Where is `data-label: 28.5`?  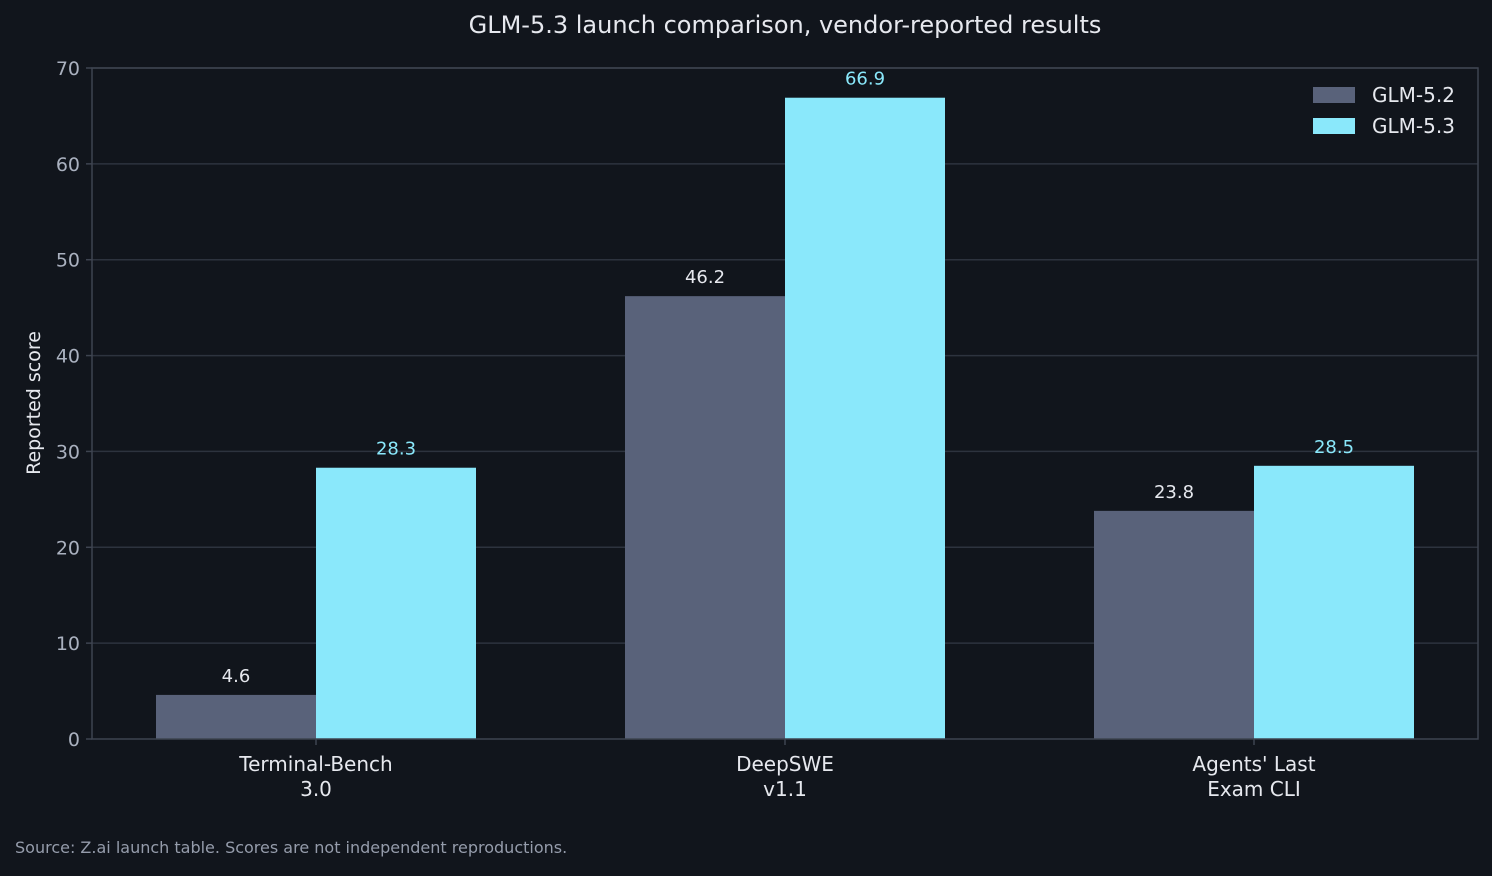 data-label: 28.5 is located at coordinates (1334, 447).